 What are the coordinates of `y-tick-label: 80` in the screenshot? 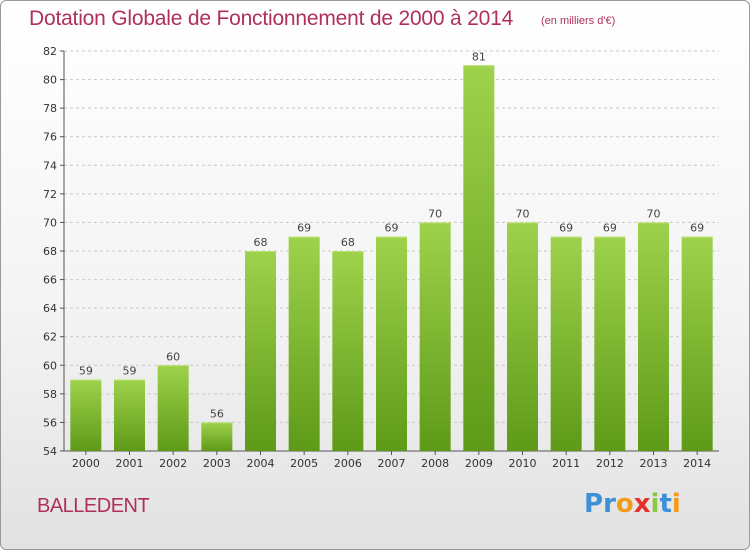 It's located at (50, 80).